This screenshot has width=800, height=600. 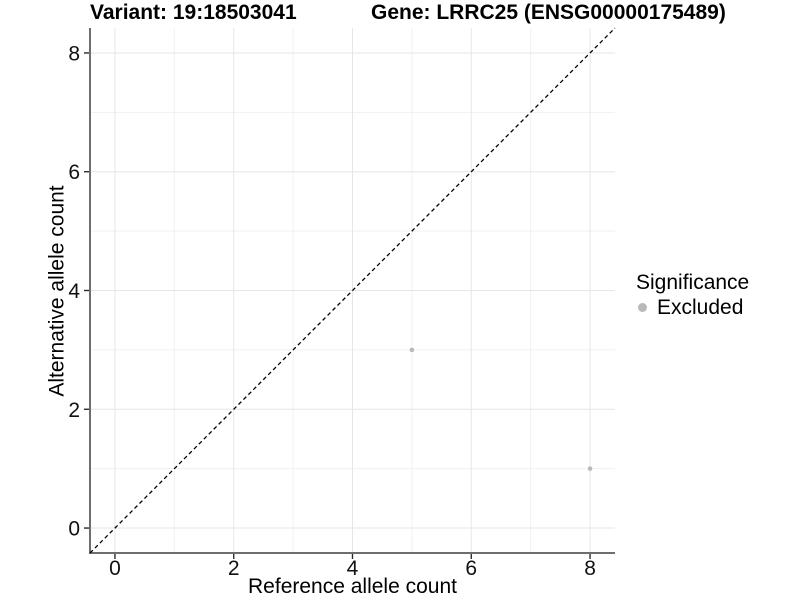 What do you see at coordinates (590, 568) in the screenshot?
I see `x-tick-label: 8` at bounding box center [590, 568].